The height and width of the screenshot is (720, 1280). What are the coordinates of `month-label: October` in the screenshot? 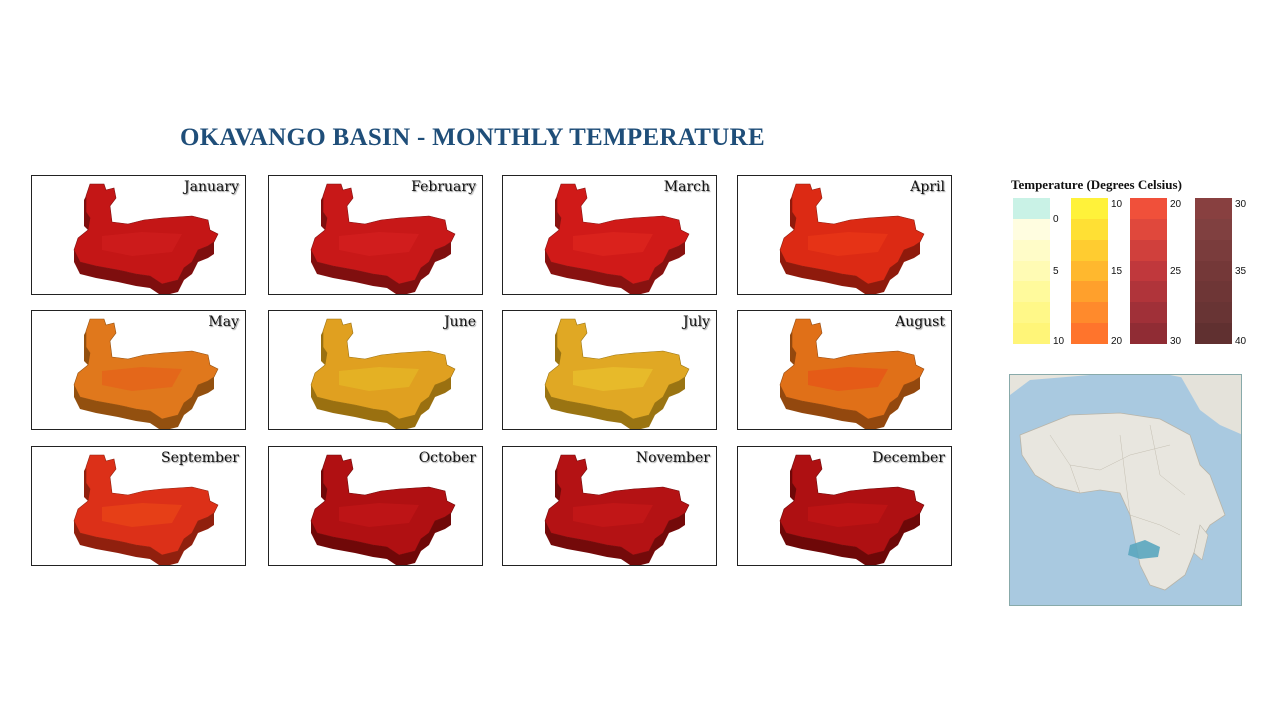 It's located at (447, 458).